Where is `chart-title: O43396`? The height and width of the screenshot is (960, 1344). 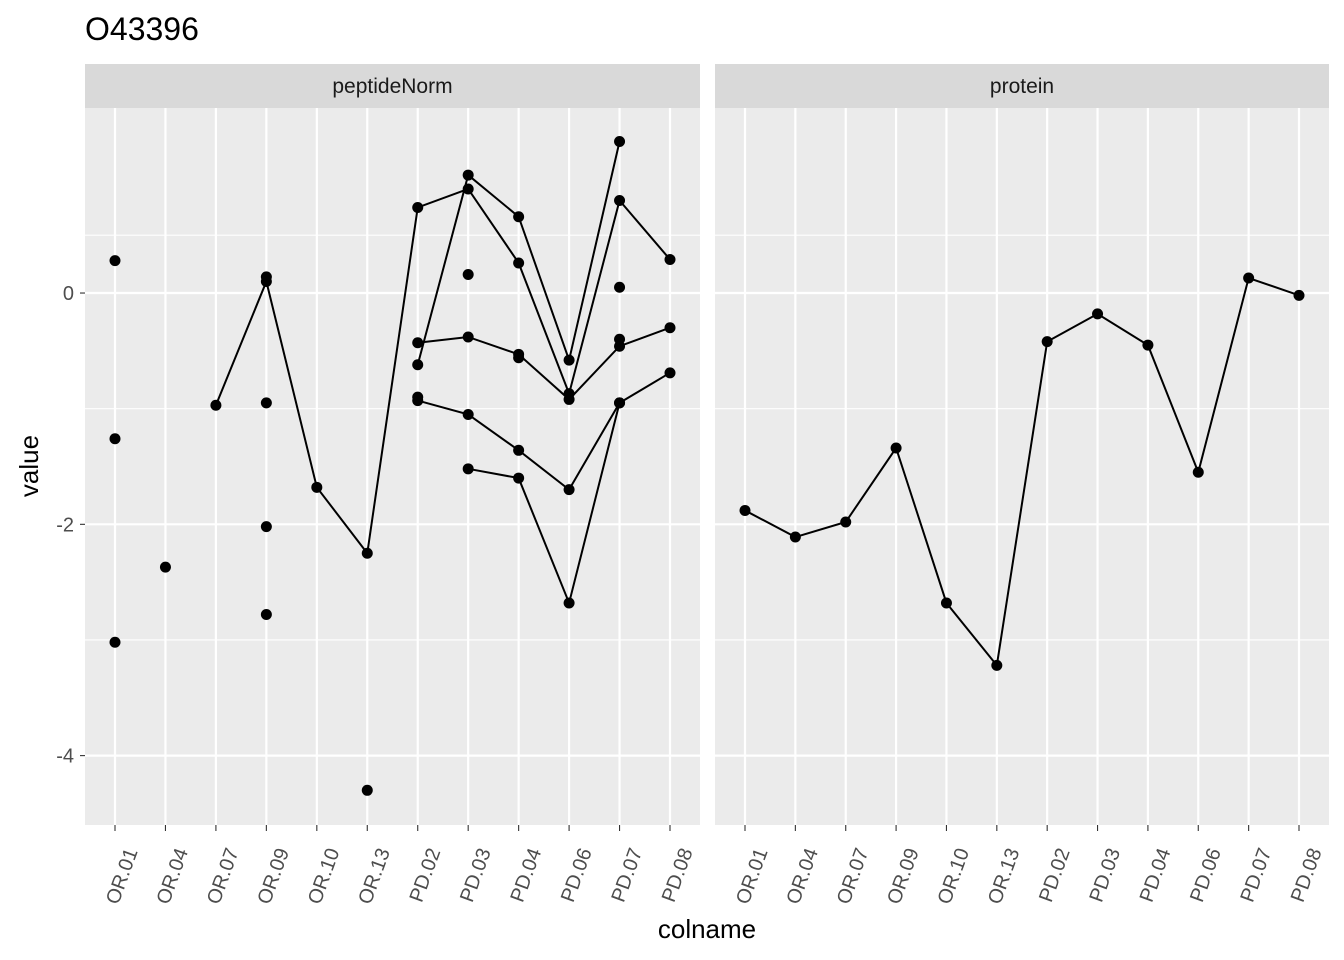
chart-title: O43396 is located at coordinates (142, 29).